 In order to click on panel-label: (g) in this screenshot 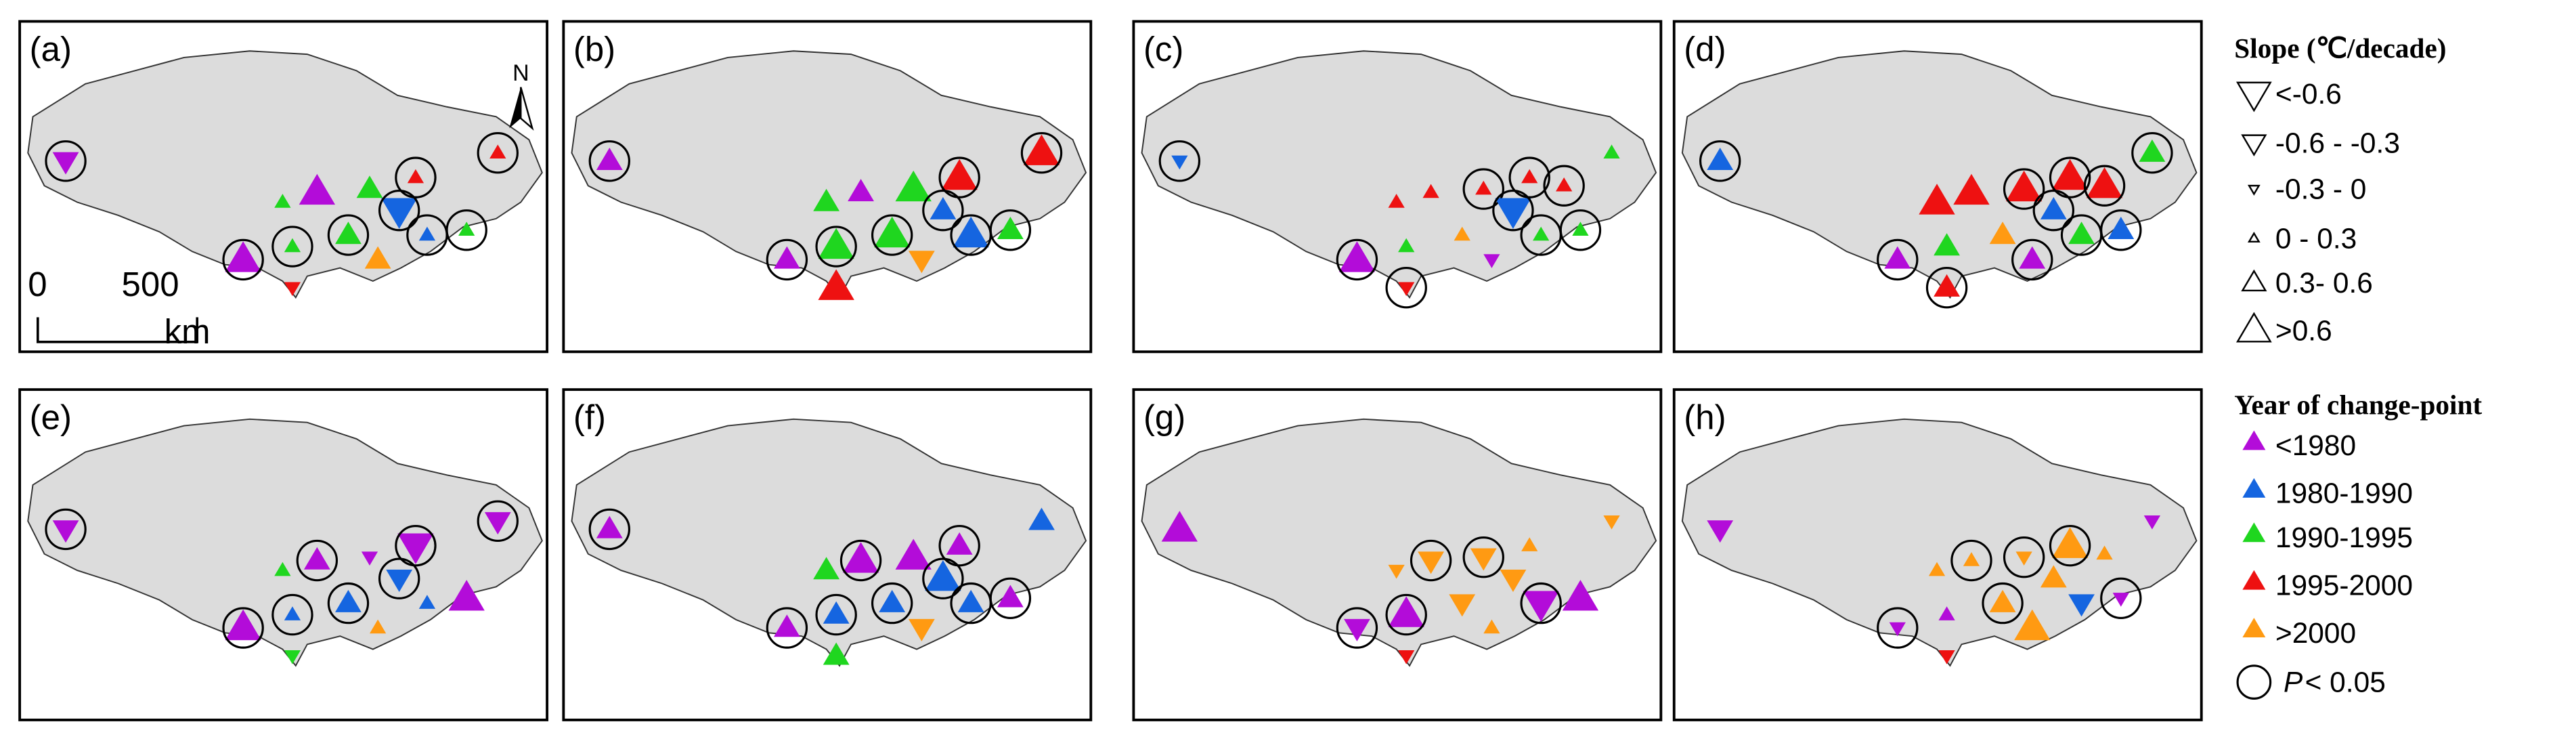, I will do `click(1164, 417)`.